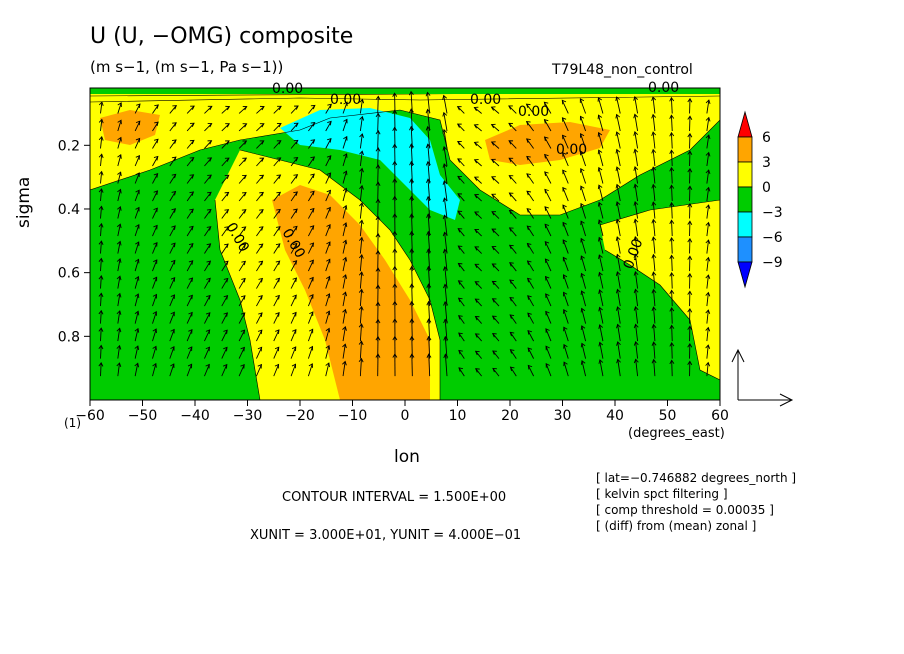  Describe the element at coordinates (72, 423) in the screenshot. I see `y-extra-label: (1)` at that location.